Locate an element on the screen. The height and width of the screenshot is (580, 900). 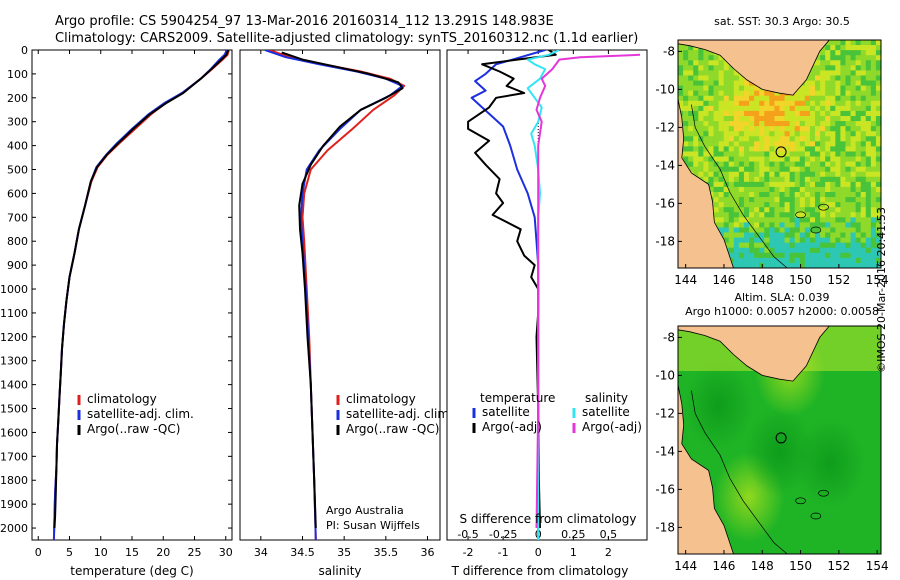
depth-tick-label: 1400 is located at coordinates (14, 385).